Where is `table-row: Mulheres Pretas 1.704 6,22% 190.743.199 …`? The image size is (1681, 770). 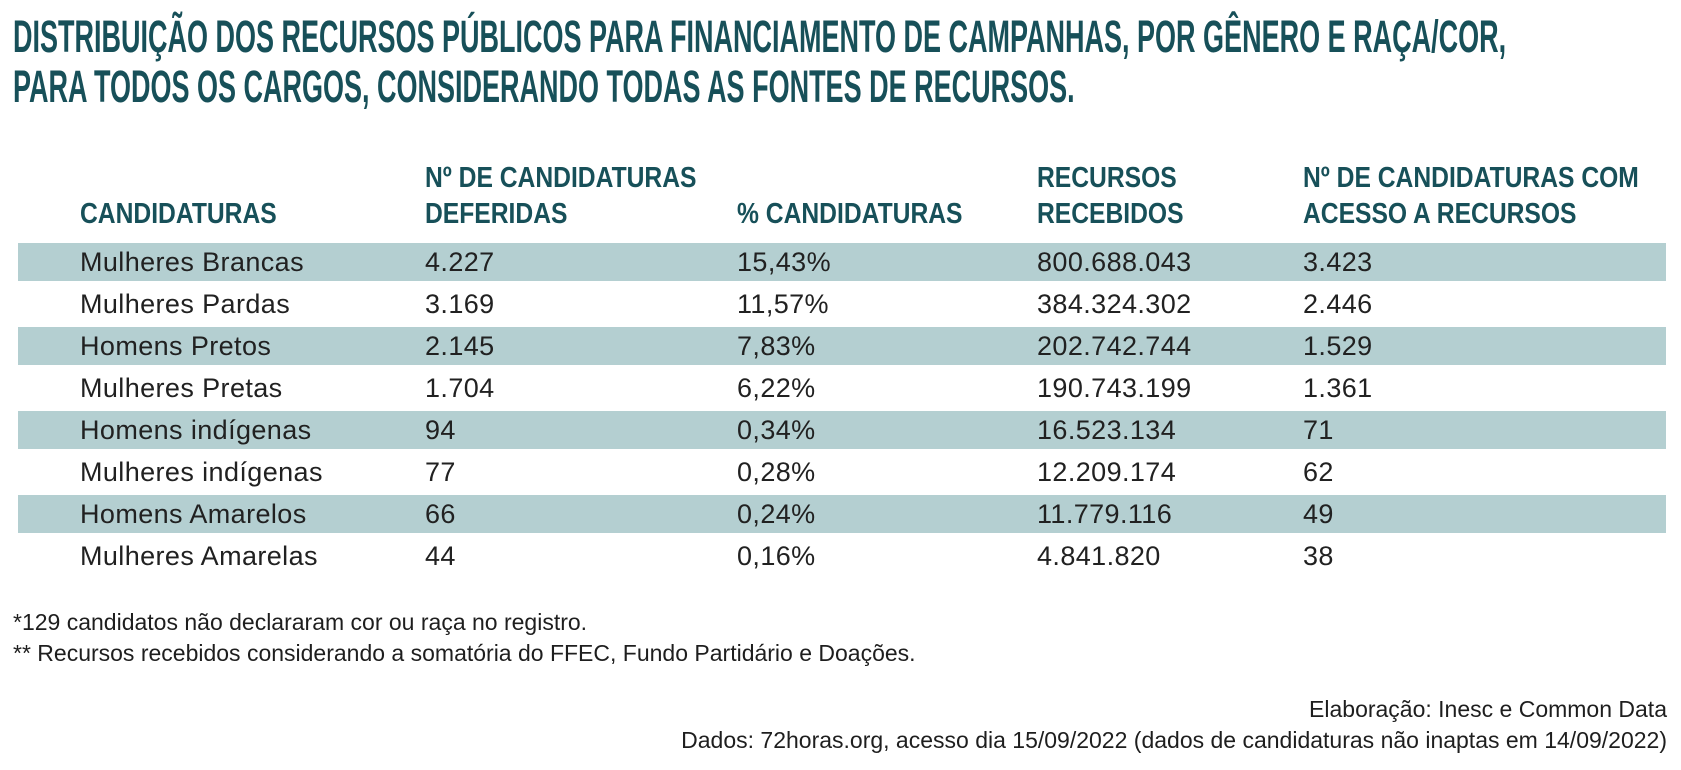 table-row: Mulheres Pretas 1.704 6,22% 190.743.199 … is located at coordinates (842, 388).